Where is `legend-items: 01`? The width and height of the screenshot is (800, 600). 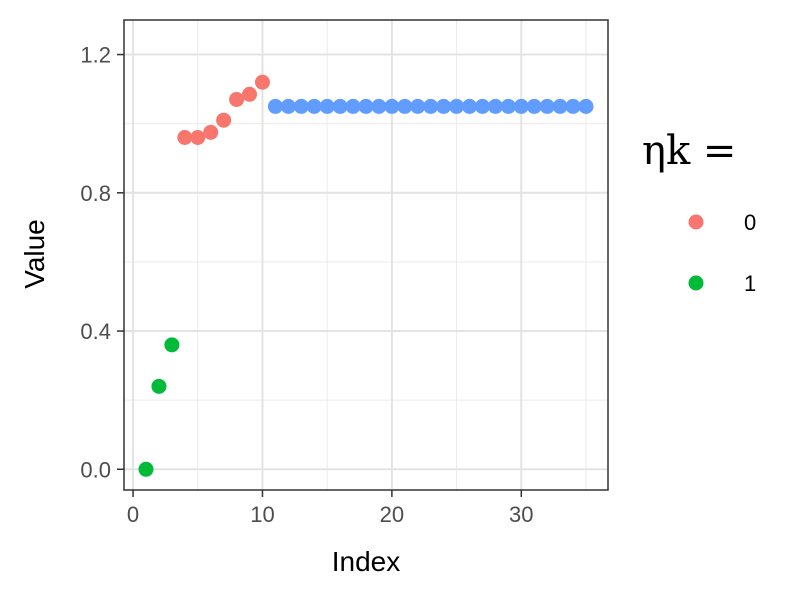
legend-items: 01 is located at coordinates (722, 253).